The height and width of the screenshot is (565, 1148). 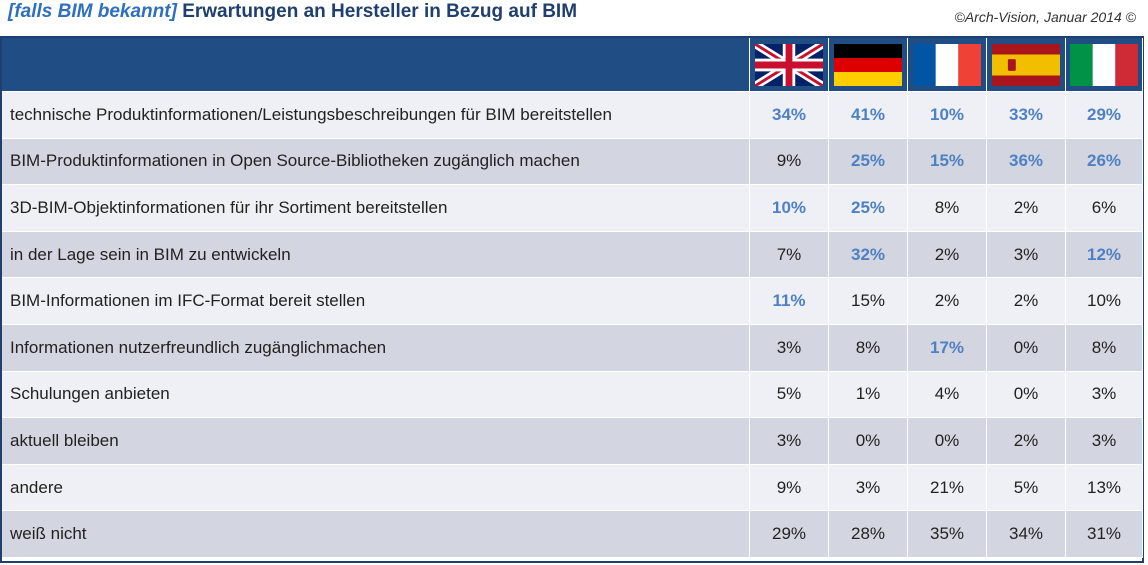 What do you see at coordinates (1104, 162) in the screenshot?
I see `value-cell: 26%` at bounding box center [1104, 162].